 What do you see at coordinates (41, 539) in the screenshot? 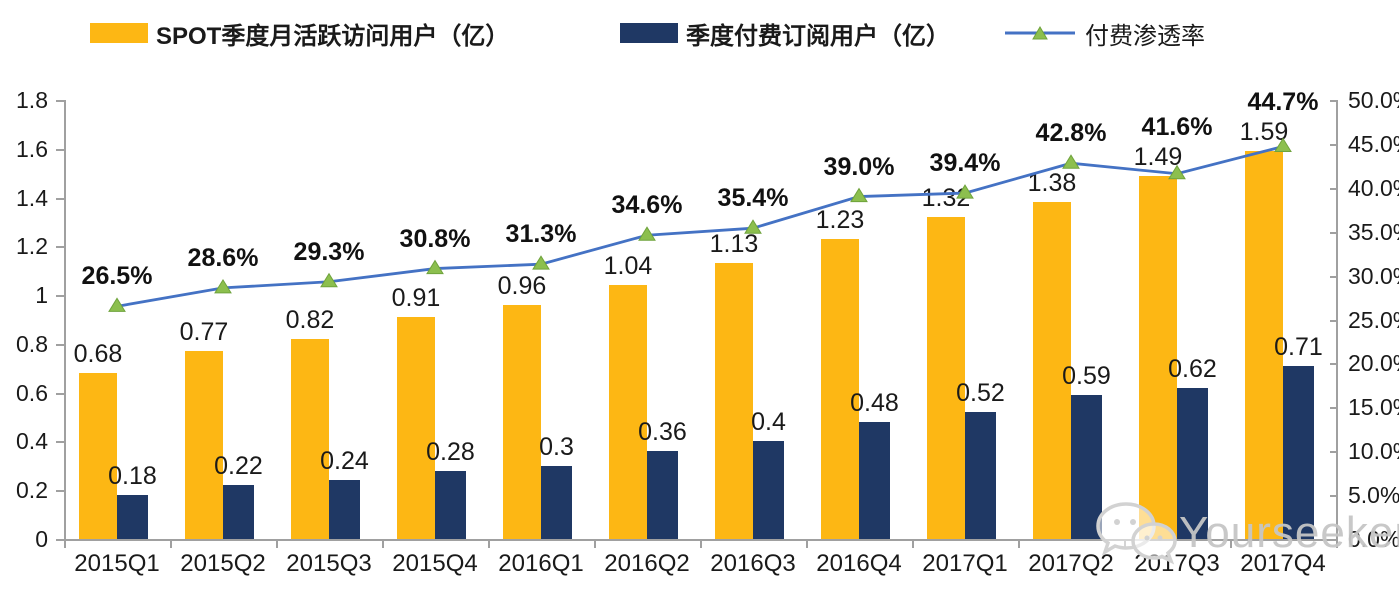
I see `left-axis-tick-label: 0` at bounding box center [41, 539].